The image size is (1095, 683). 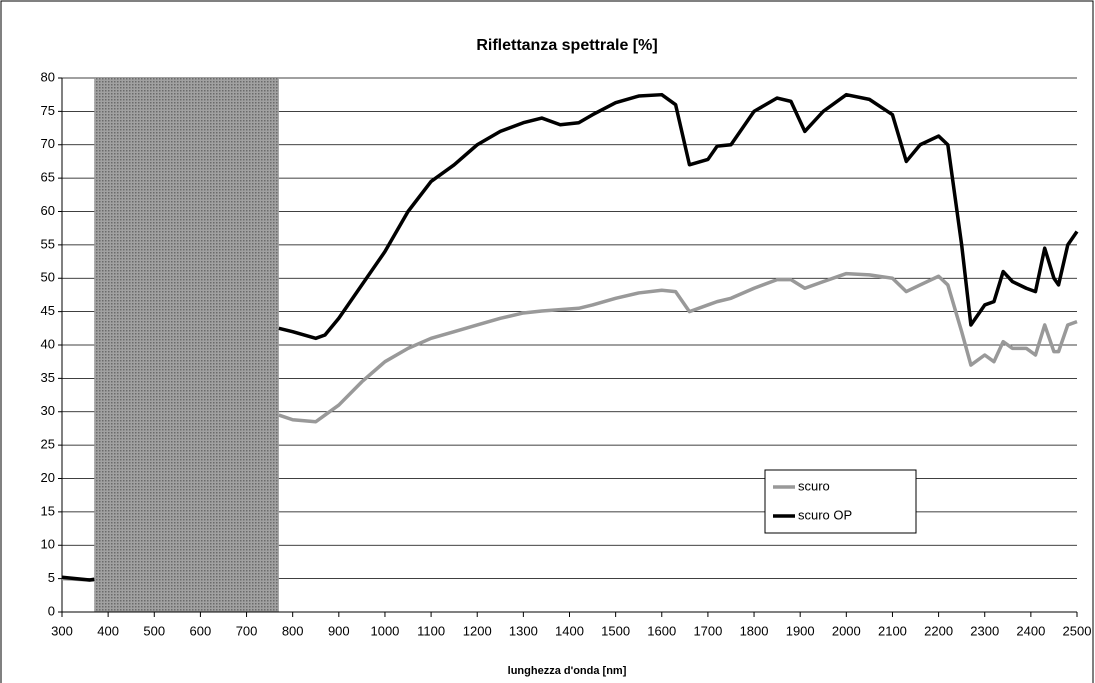 What do you see at coordinates (48, 177) in the screenshot?
I see `y-tick-label: 65` at bounding box center [48, 177].